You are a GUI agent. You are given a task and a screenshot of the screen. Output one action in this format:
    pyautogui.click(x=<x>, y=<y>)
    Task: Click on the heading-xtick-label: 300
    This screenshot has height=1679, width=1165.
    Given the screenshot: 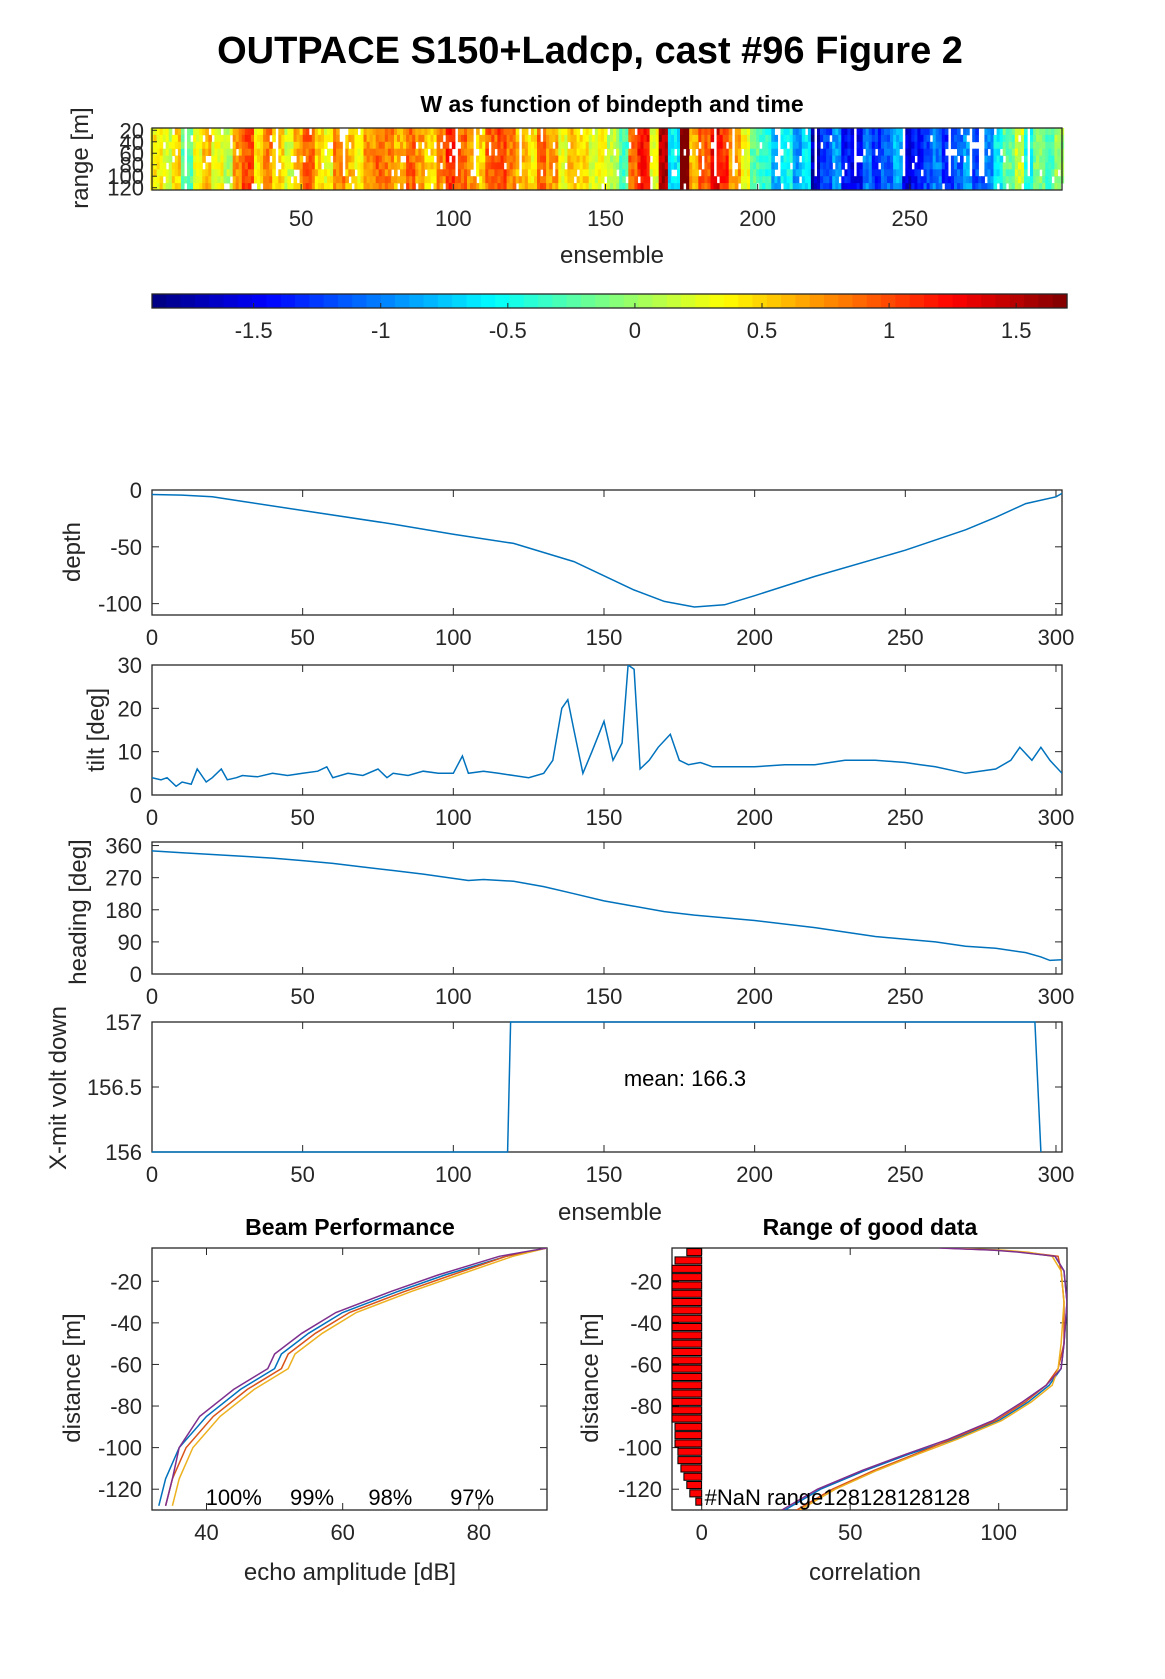 What is the action you would take?
    pyautogui.click(x=1056, y=996)
    